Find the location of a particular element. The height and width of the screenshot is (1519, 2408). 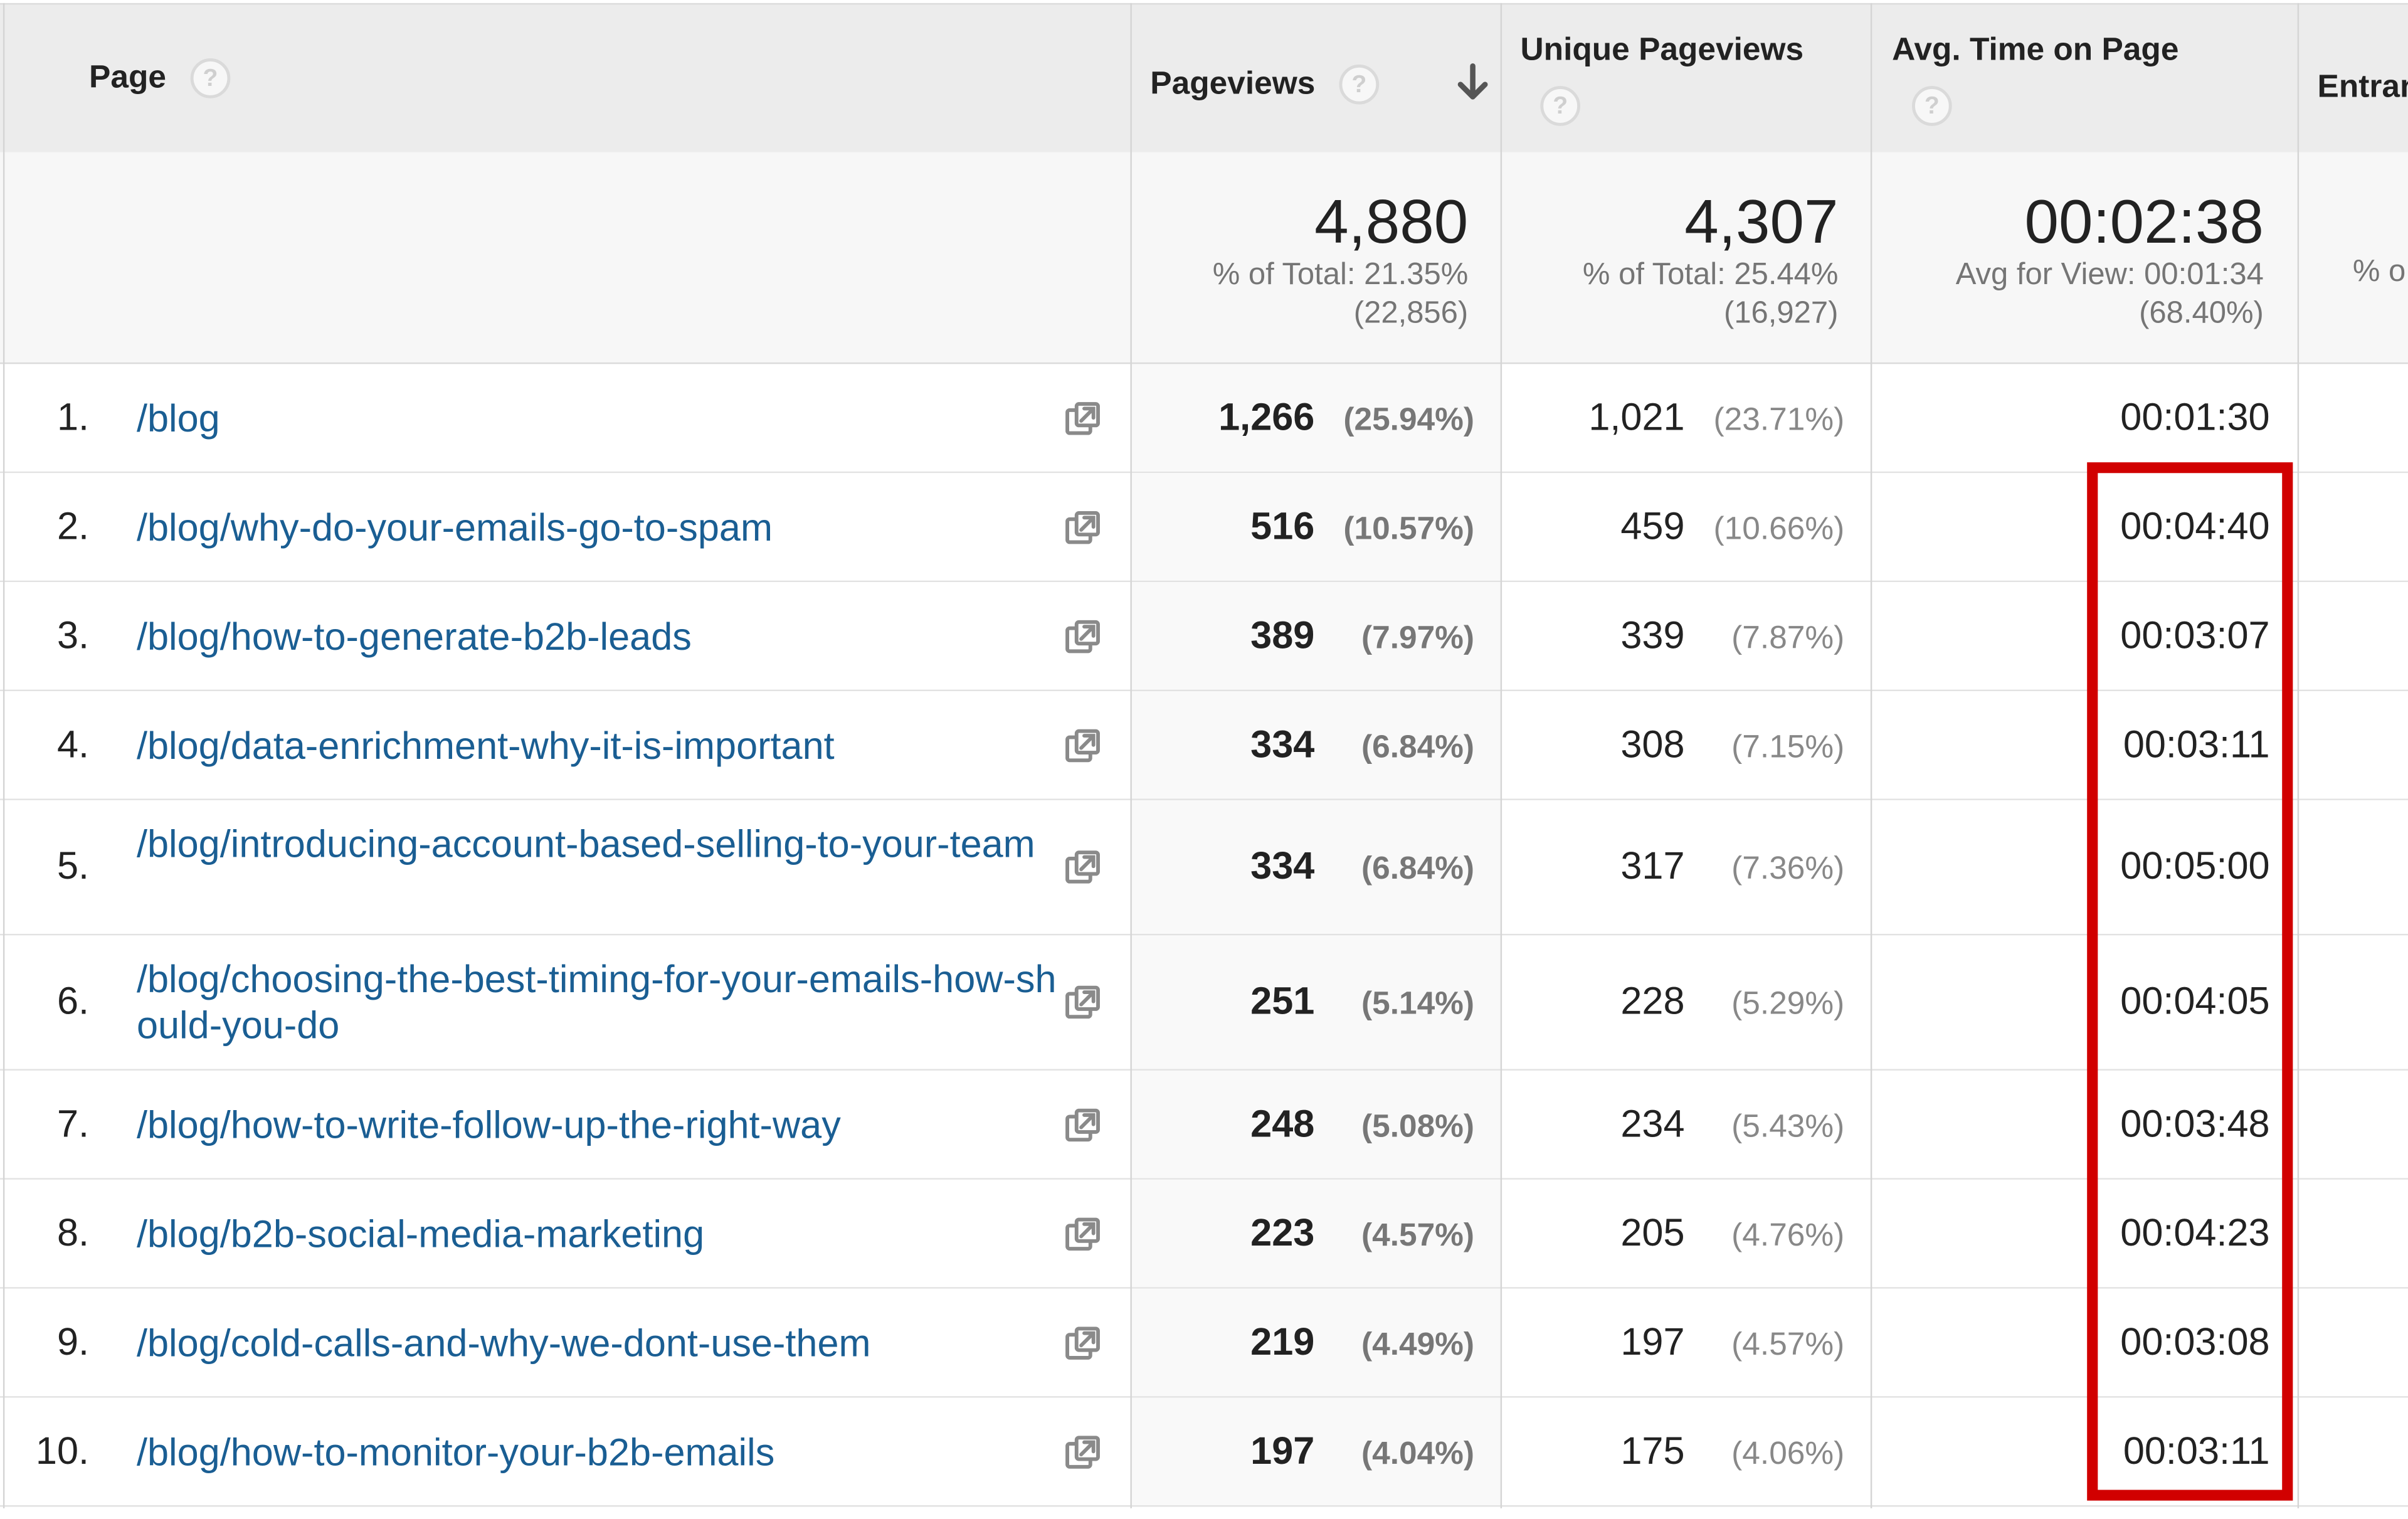

sort-descending-icon is located at coordinates (1472, 83).